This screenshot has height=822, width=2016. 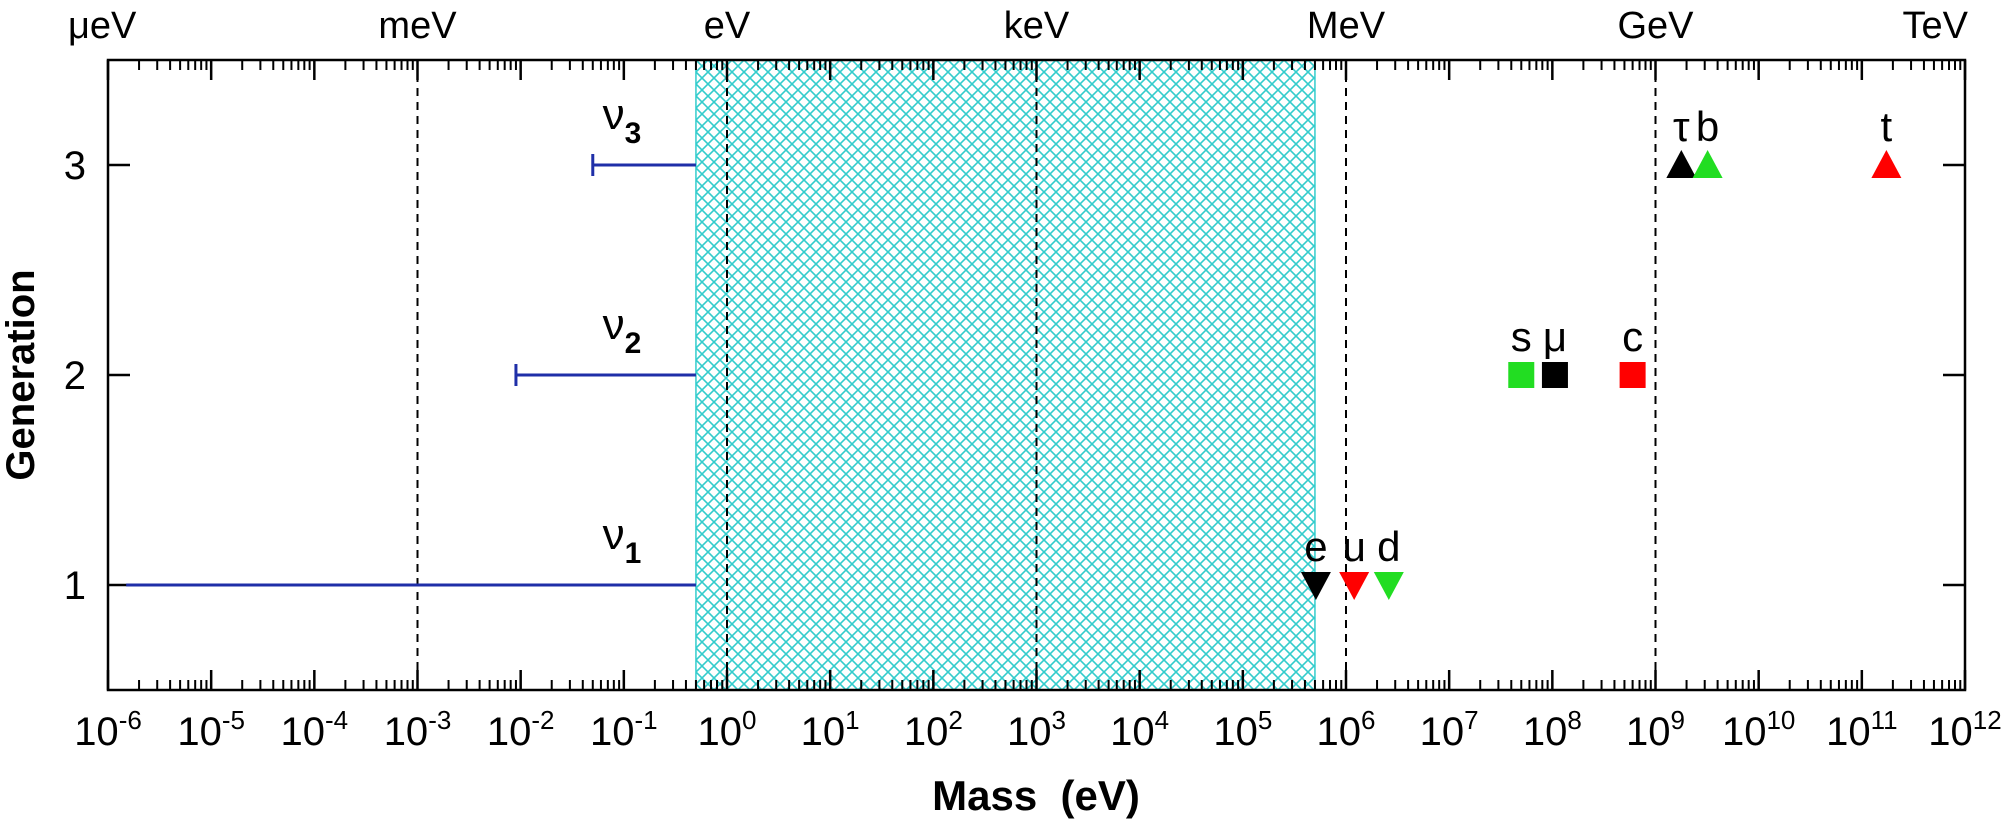 I want to click on particle-label: e, so click(x=1315, y=546).